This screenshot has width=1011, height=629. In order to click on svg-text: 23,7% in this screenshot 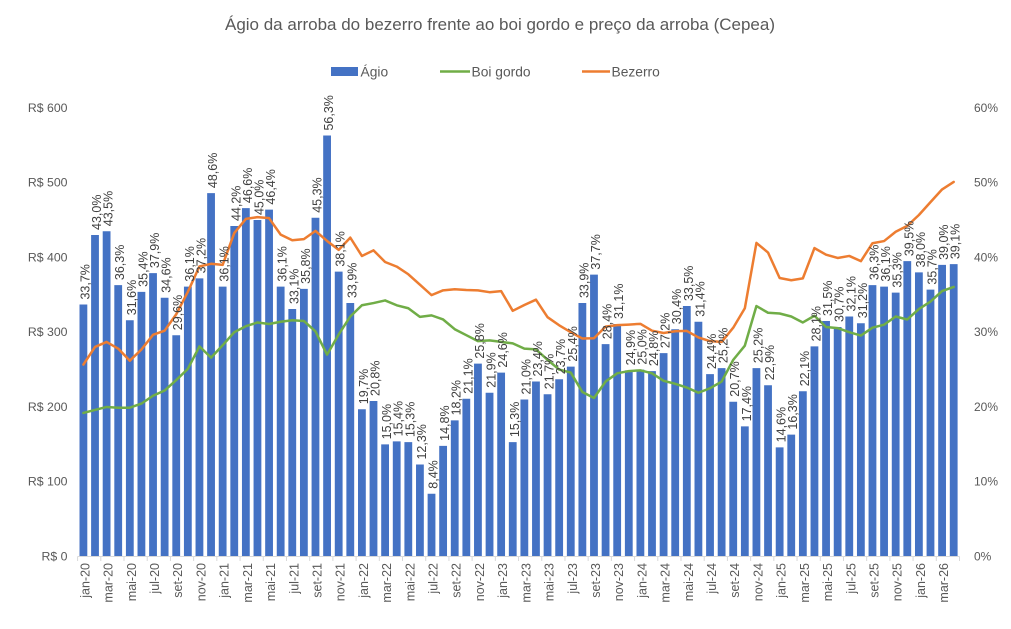, I will do `click(561, 356)`.